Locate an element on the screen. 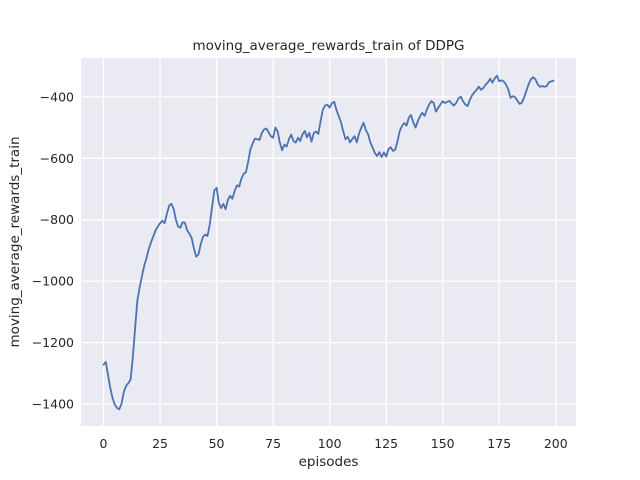 This screenshot has height=480, width=640. y-tick-label: −600 is located at coordinates (57, 158).